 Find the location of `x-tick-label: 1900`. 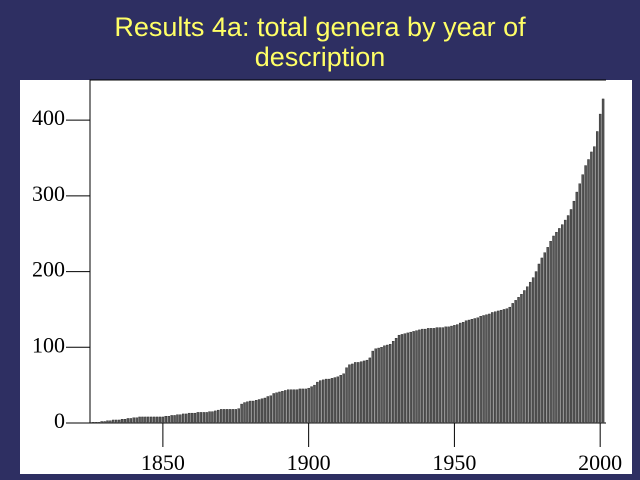

x-tick-label: 1900 is located at coordinates (309, 462).